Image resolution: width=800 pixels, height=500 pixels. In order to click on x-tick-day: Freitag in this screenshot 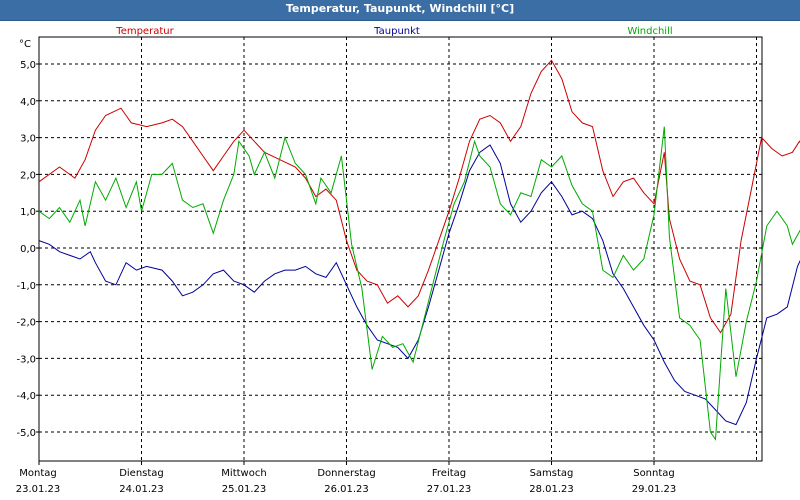, I will do `click(449, 473)`.